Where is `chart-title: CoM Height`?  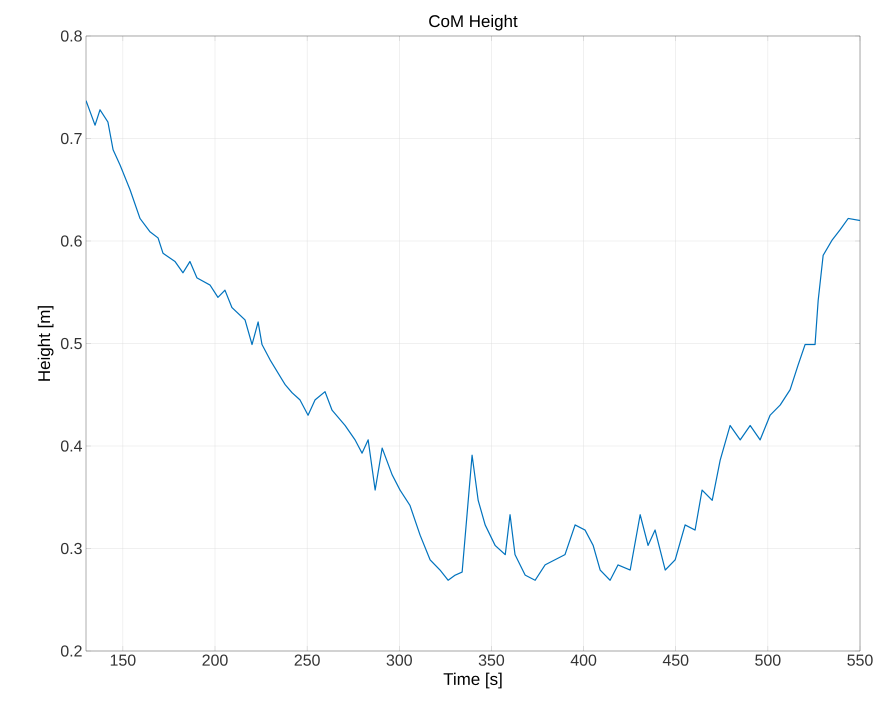
chart-title: CoM Height is located at coordinates (473, 22).